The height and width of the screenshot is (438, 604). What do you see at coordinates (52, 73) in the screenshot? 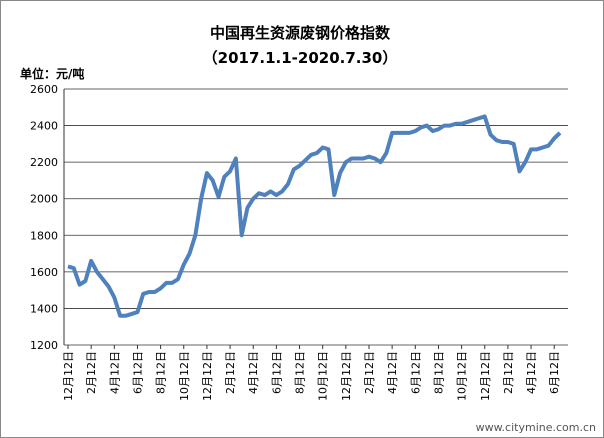
I see `y-axis-label: 单位：元/吨` at bounding box center [52, 73].